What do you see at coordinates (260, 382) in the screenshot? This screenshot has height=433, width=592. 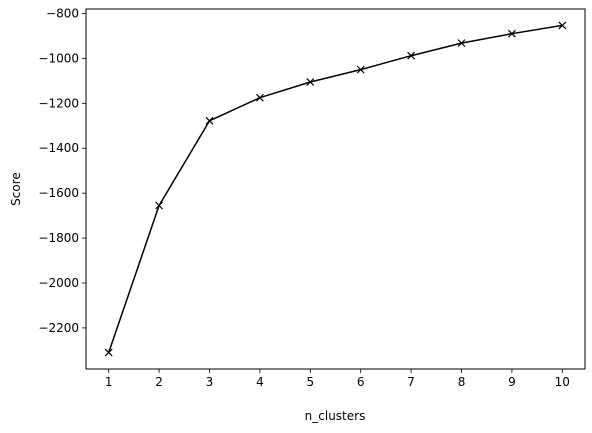 I see `x-tick-label: 4` at bounding box center [260, 382].